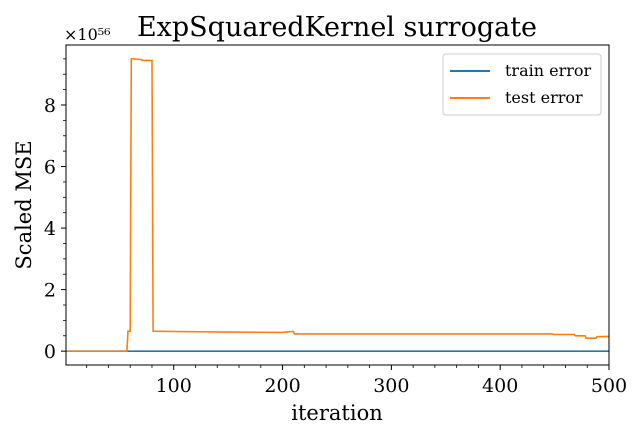  What do you see at coordinates (55, 210) in the screenshot?
I see `y-axis: 0 2 4 6 8` at bounding box center [55, 210].